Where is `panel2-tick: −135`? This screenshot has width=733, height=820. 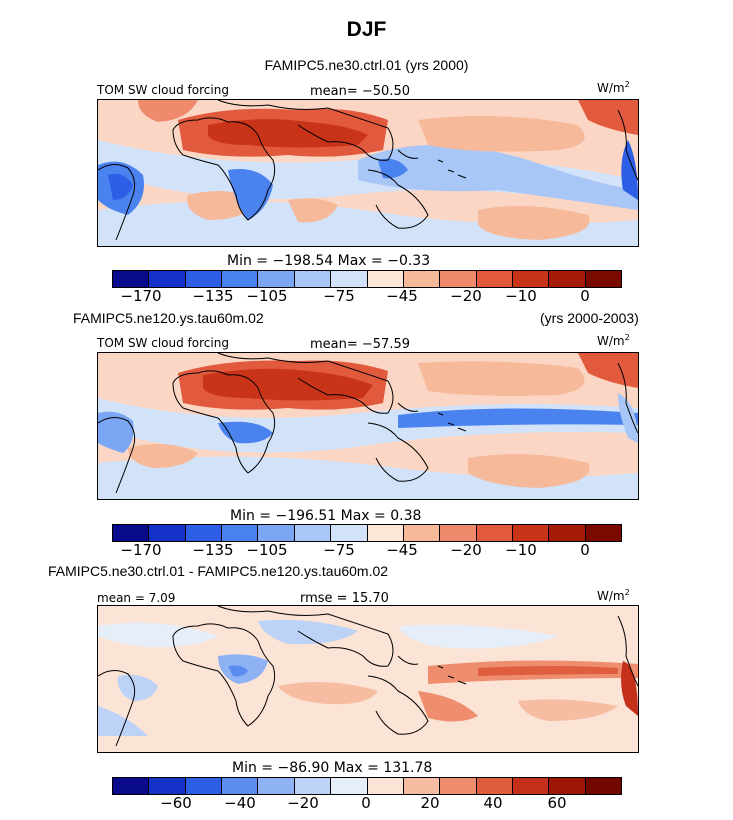
panel2-tick: −135 is located at coordinates (213, 550).